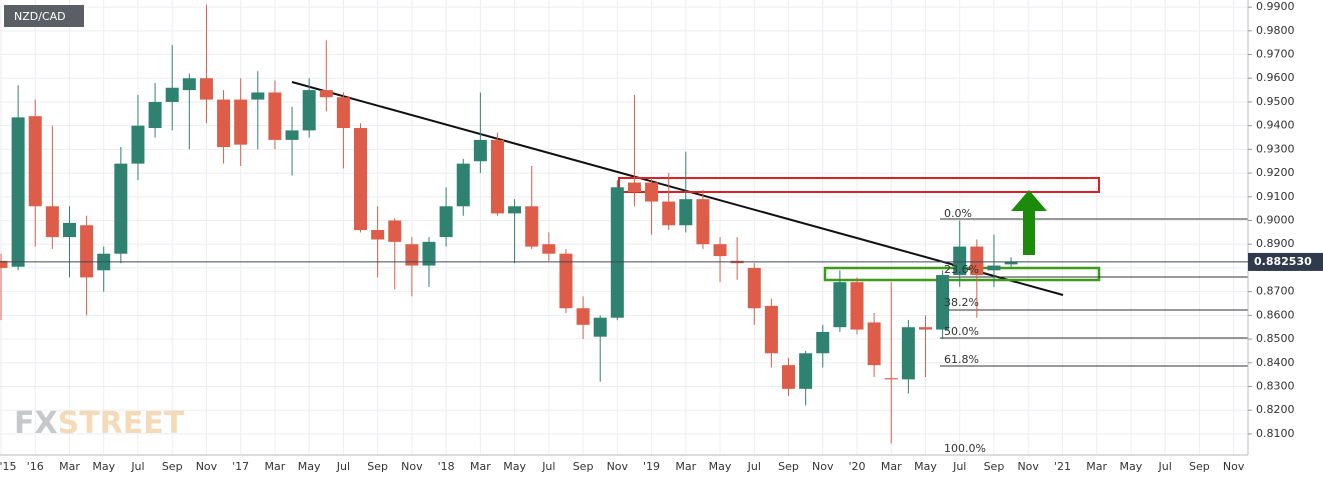 The height and width of the screenshot is (481, 1323). I want to click on x-tick-label: '21, so click(1062, 466).